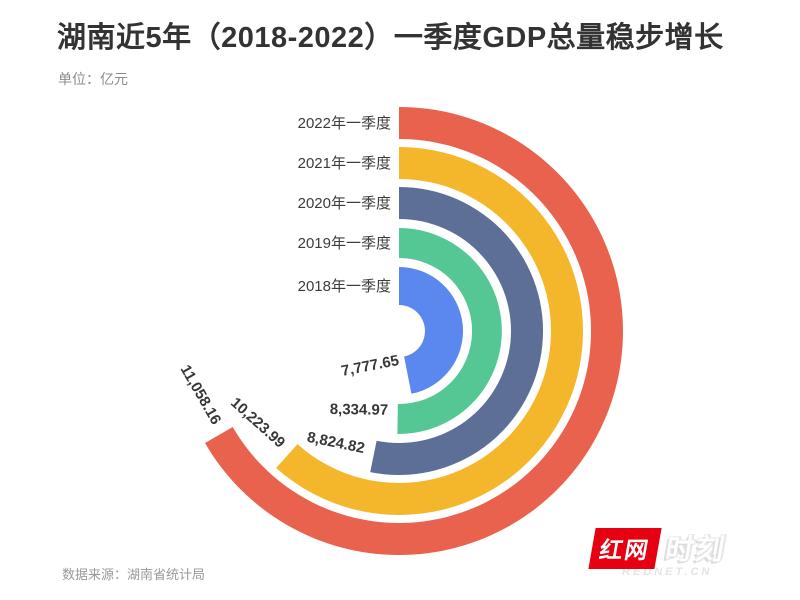 This screenshot has height=600, width=800. I want to click on ring-2018-q1, so click(431, 330).